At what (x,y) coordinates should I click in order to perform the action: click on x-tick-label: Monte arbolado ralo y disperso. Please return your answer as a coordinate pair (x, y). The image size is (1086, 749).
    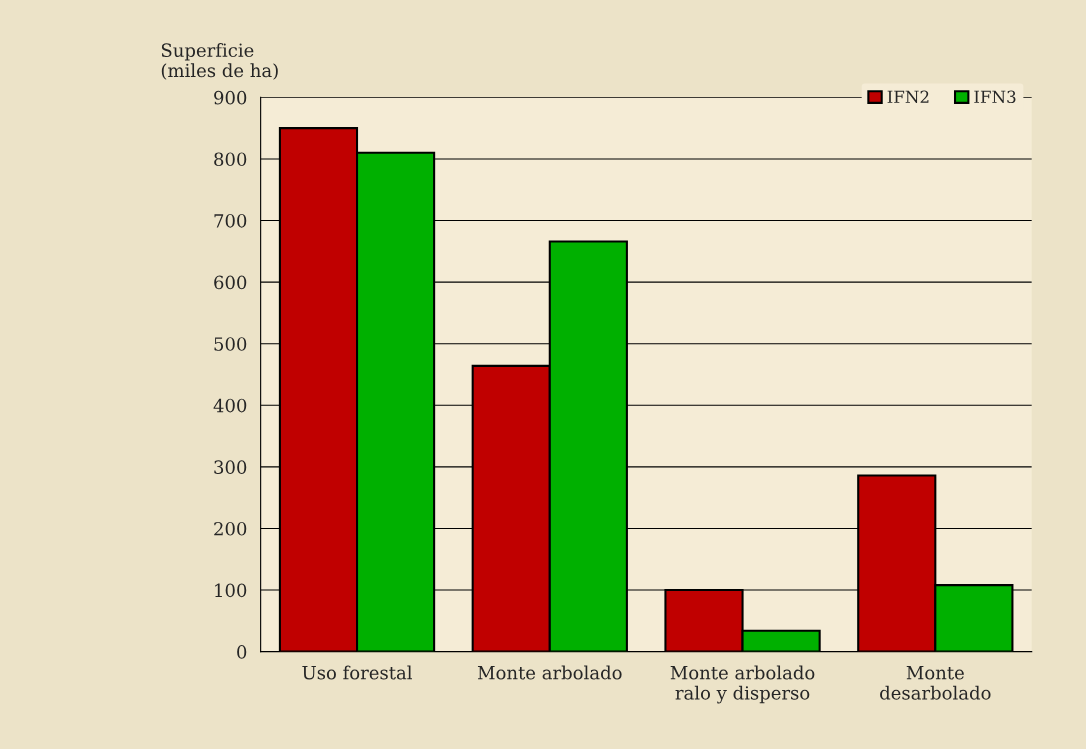
    Looking at the image, I should click on (742, 684).